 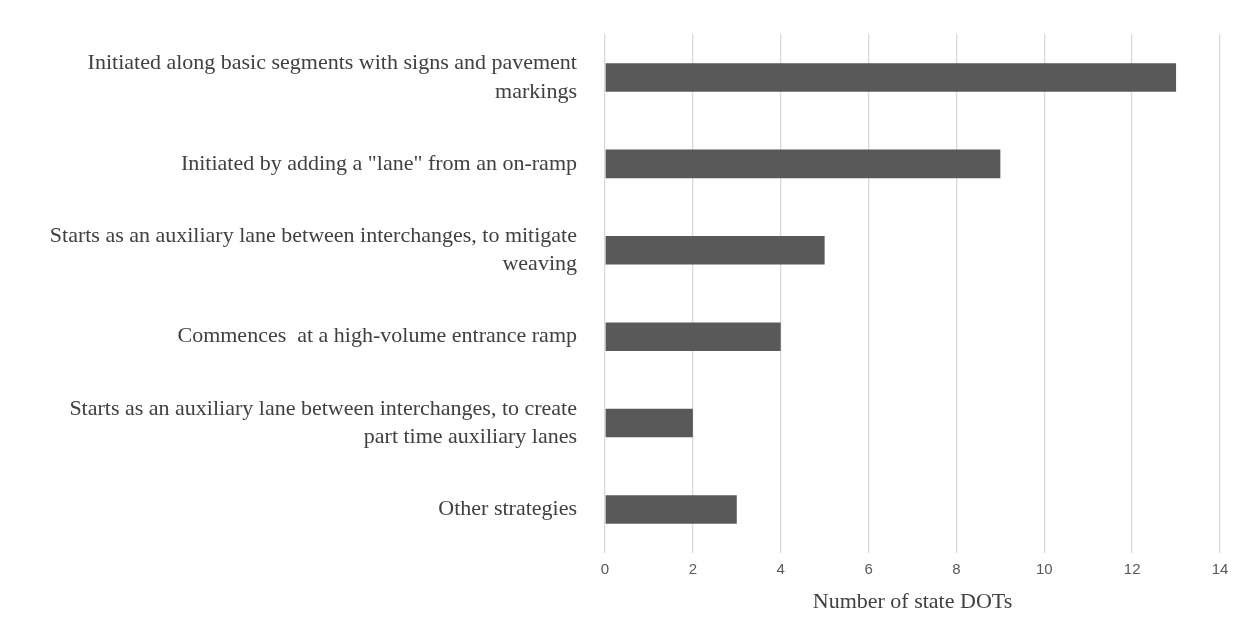 What do you see at coordinates (1044, 568) in the screenshot?
I see `x-tick-label: 10` at bounding box center [1044, 568].